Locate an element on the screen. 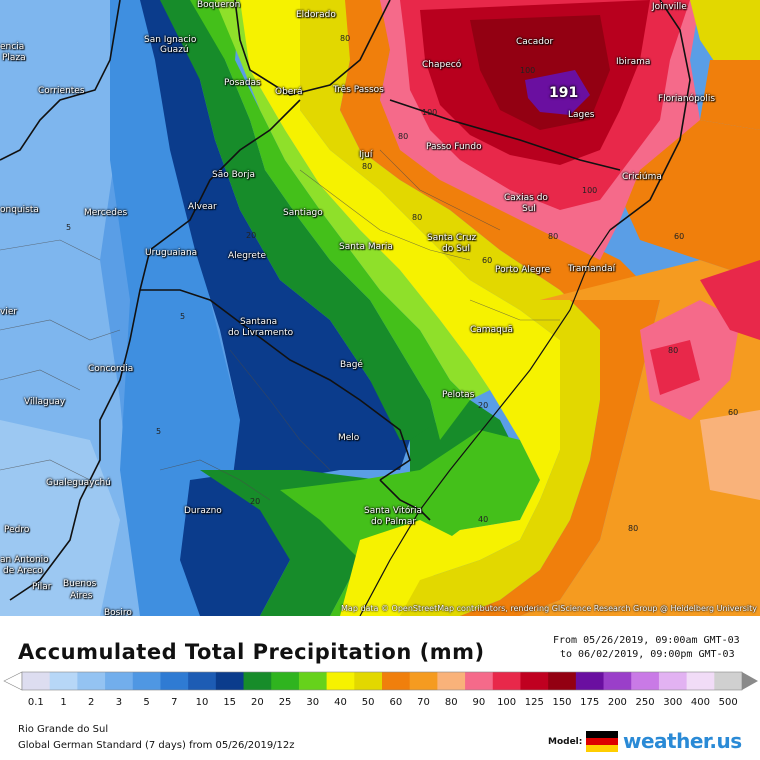  medium-blue-zone is located at coordinates (175, 308).